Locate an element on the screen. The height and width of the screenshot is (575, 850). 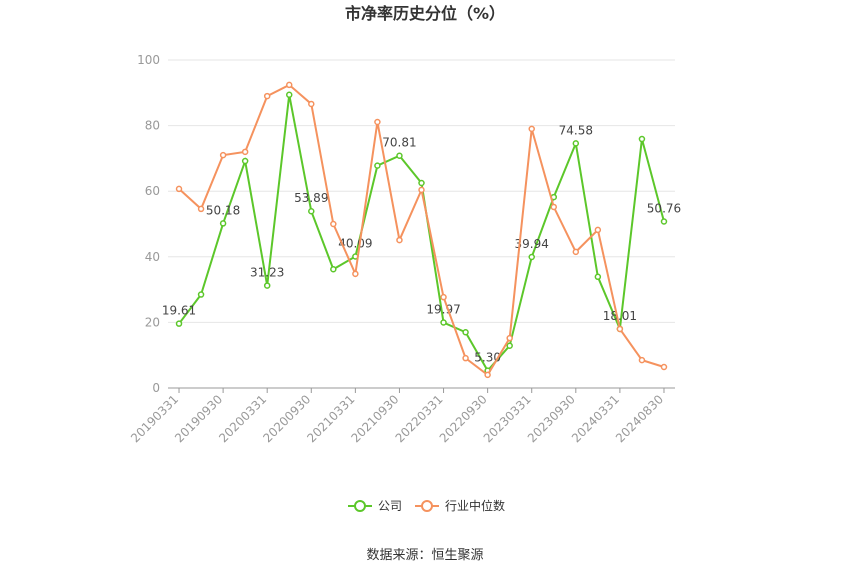
data-label: 19.97 is located at coordinates (443, 309).